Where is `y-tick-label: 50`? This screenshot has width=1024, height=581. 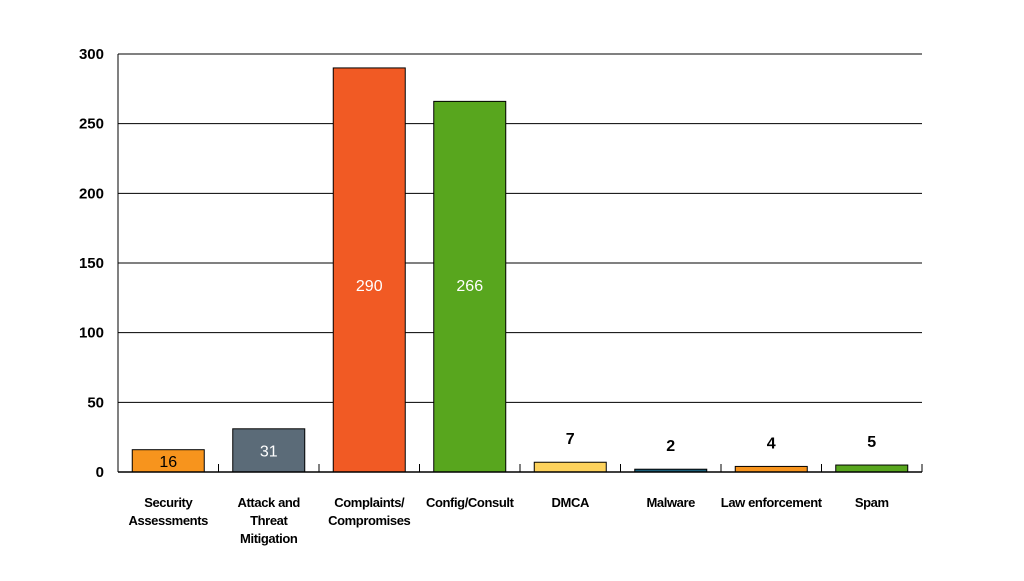 y-tick-label: 50 is located at coordinates (95, 402).